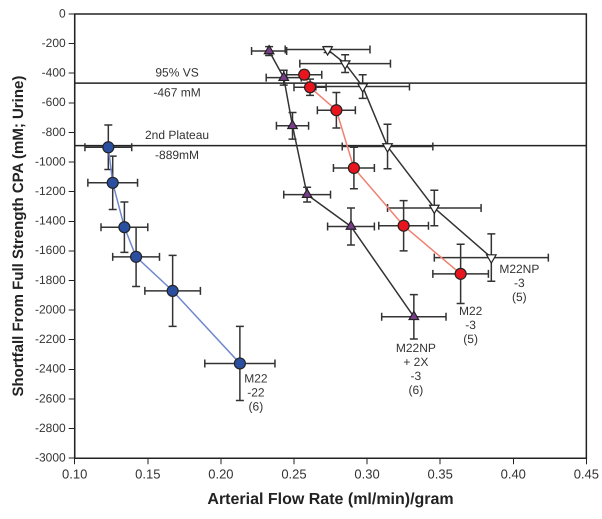 The width and height of the screenshot is (602, 519). Describe the element at coordinates (147, 474) in the screenshot. I see `x-tick-label: 0.15` at that location.